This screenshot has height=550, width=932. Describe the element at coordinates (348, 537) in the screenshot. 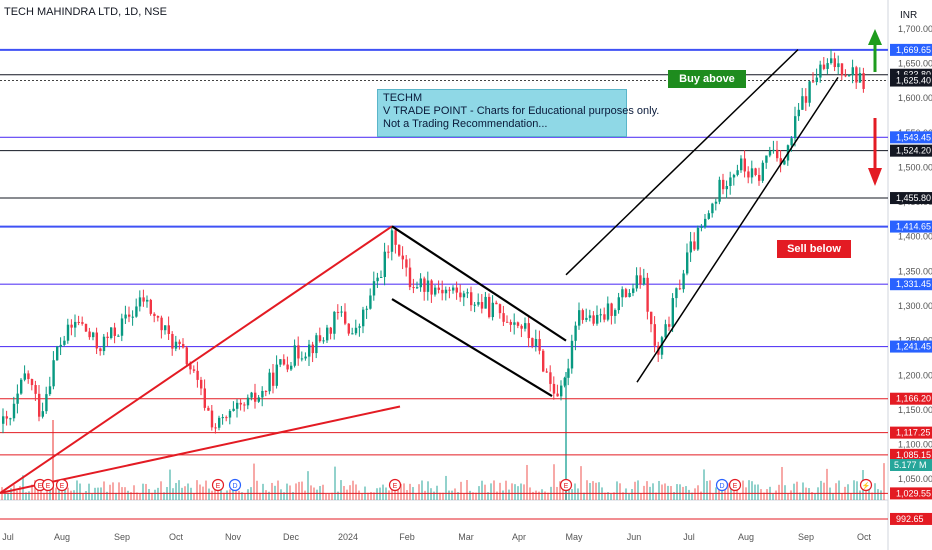

I see `x-tick-label: 2024` at that location.